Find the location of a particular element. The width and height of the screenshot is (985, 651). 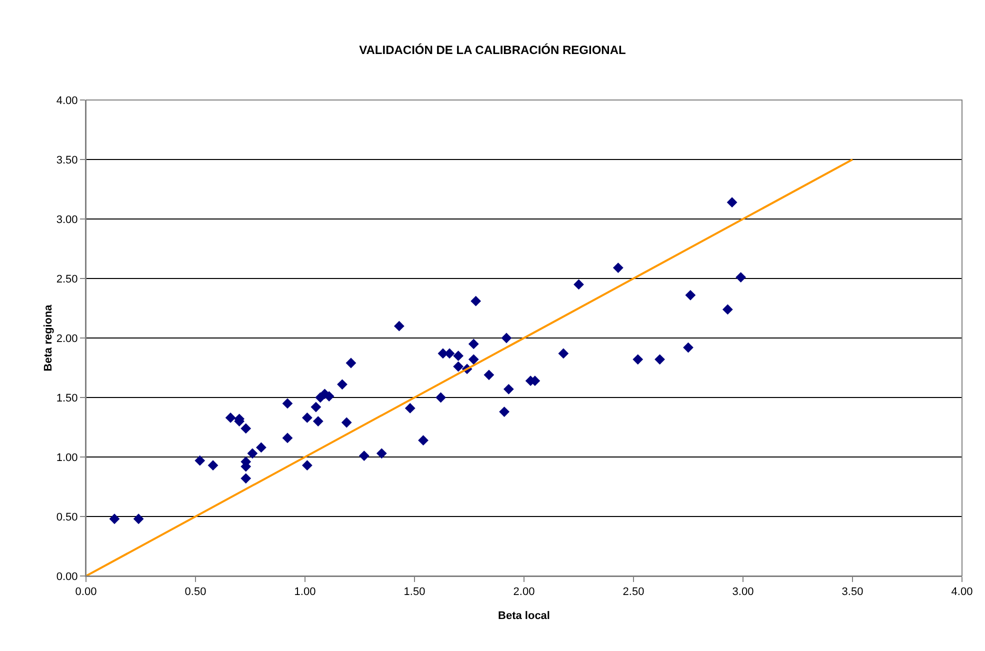

y-tick-label: 4.00 is located at coordinates (67, 100).